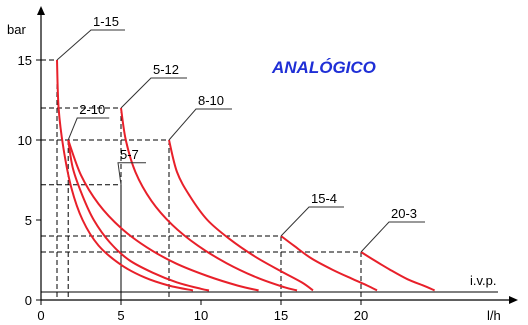  What do you see at coordinates (28, 300) in the screenshot?
I see `y-tick-label: 0` at bounding box center [28, 300].